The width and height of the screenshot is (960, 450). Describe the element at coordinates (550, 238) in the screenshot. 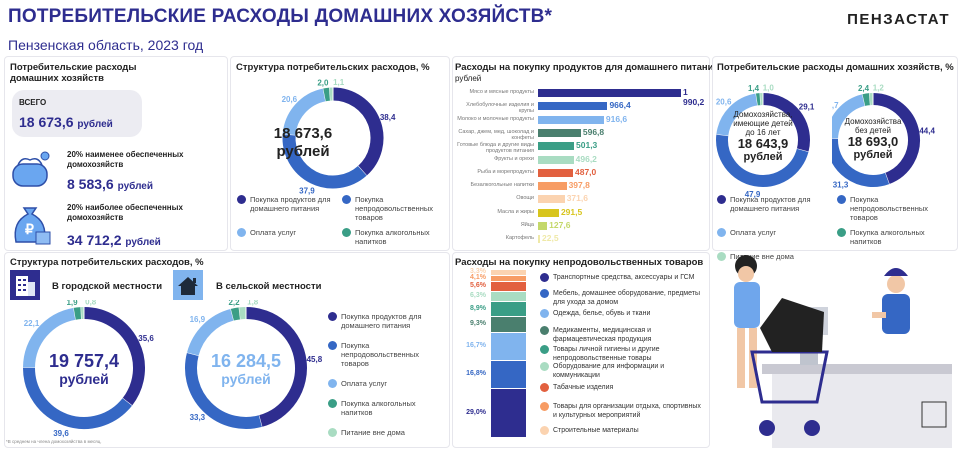

I see `bar-value-label: 22,5` at that location.